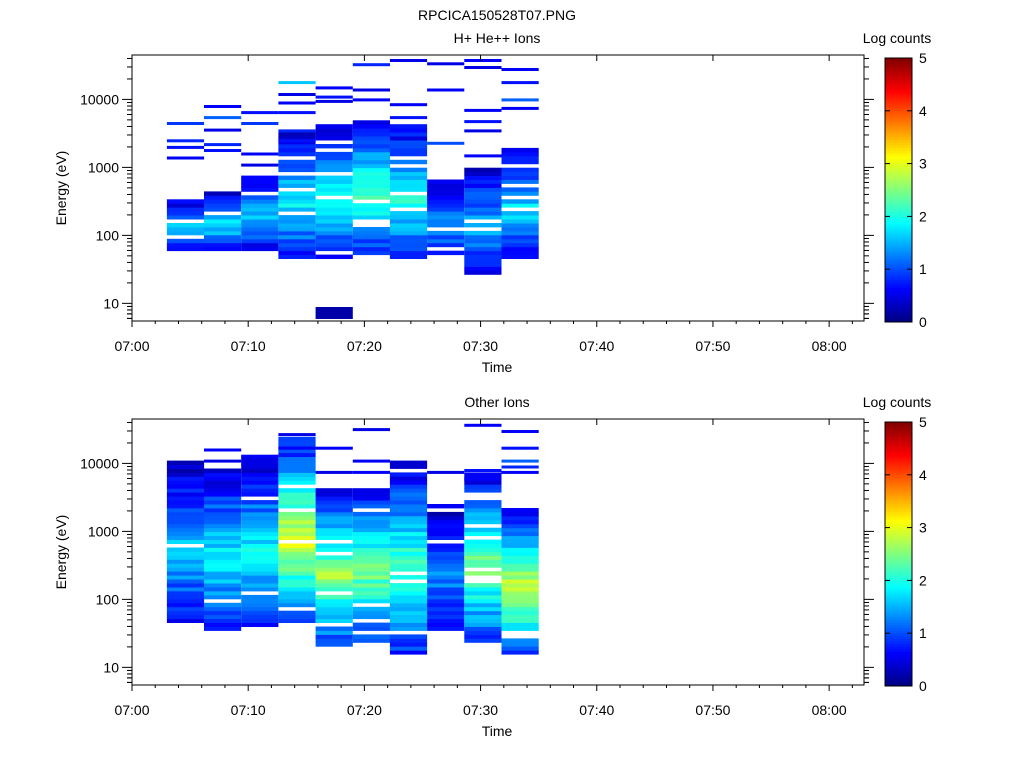 This screenshot has height=768, width=1024. I want to click on y-tick-label: 10000, so click(99, 99).